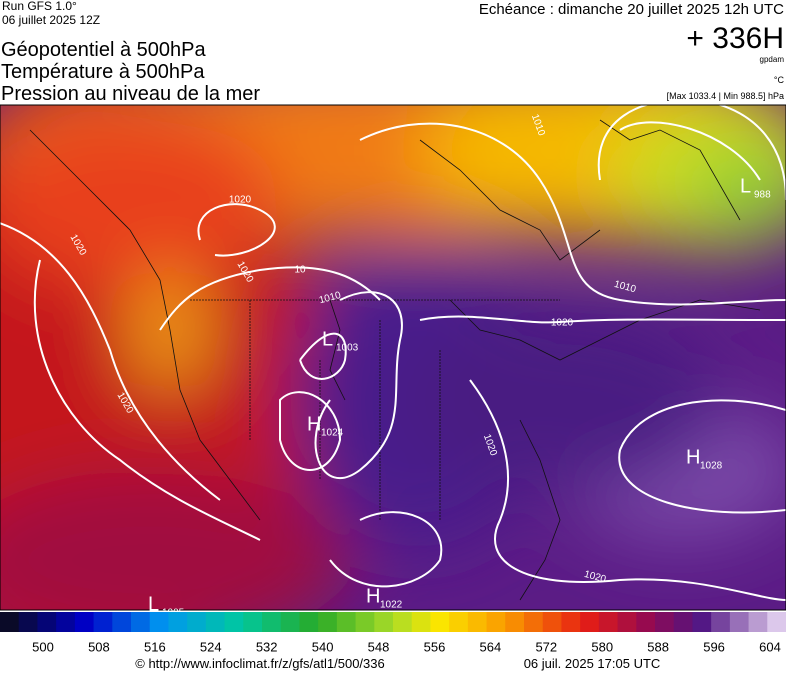 Image resolution: width=786 pixels, height=677 pixels. I want to click on colorbar-tick-label: 604, so click(770, 646).